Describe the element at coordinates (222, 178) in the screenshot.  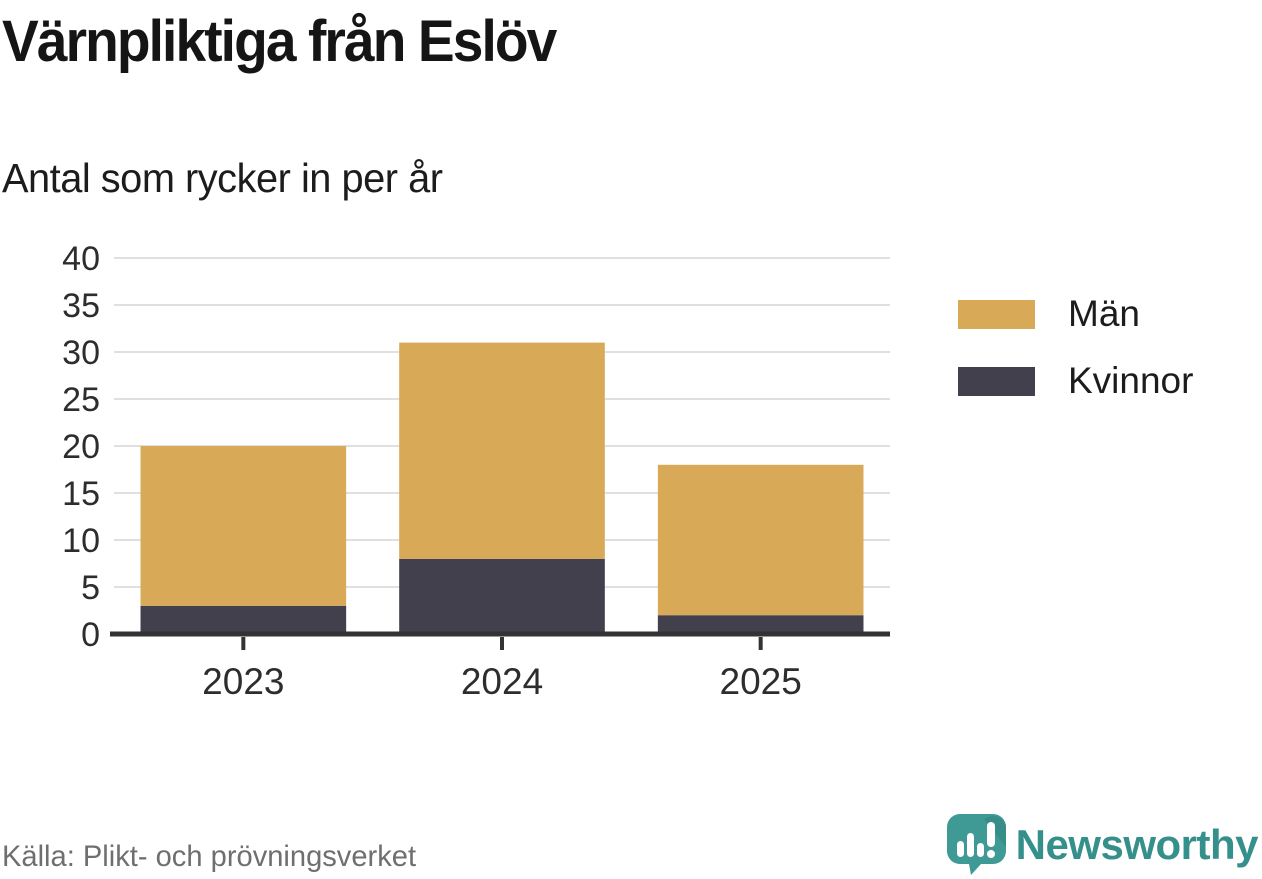
I see `chart-subtitle: Antal som rycker in per år` at that location.